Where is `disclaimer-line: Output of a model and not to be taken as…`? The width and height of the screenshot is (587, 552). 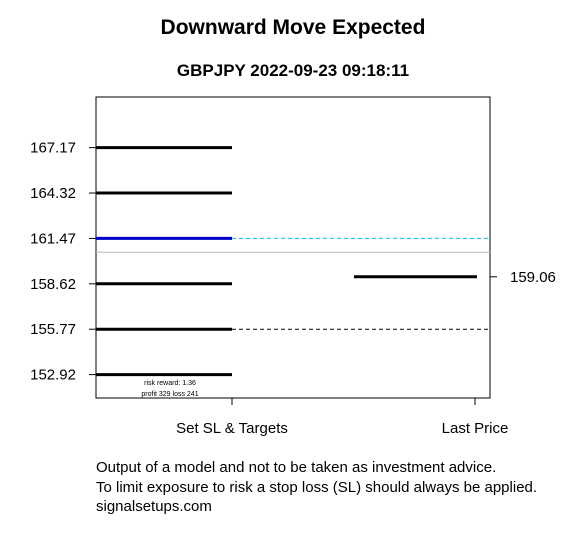 disclaimer-line: Output of a model and not to be taken as… is located at coordinates (296, 467).